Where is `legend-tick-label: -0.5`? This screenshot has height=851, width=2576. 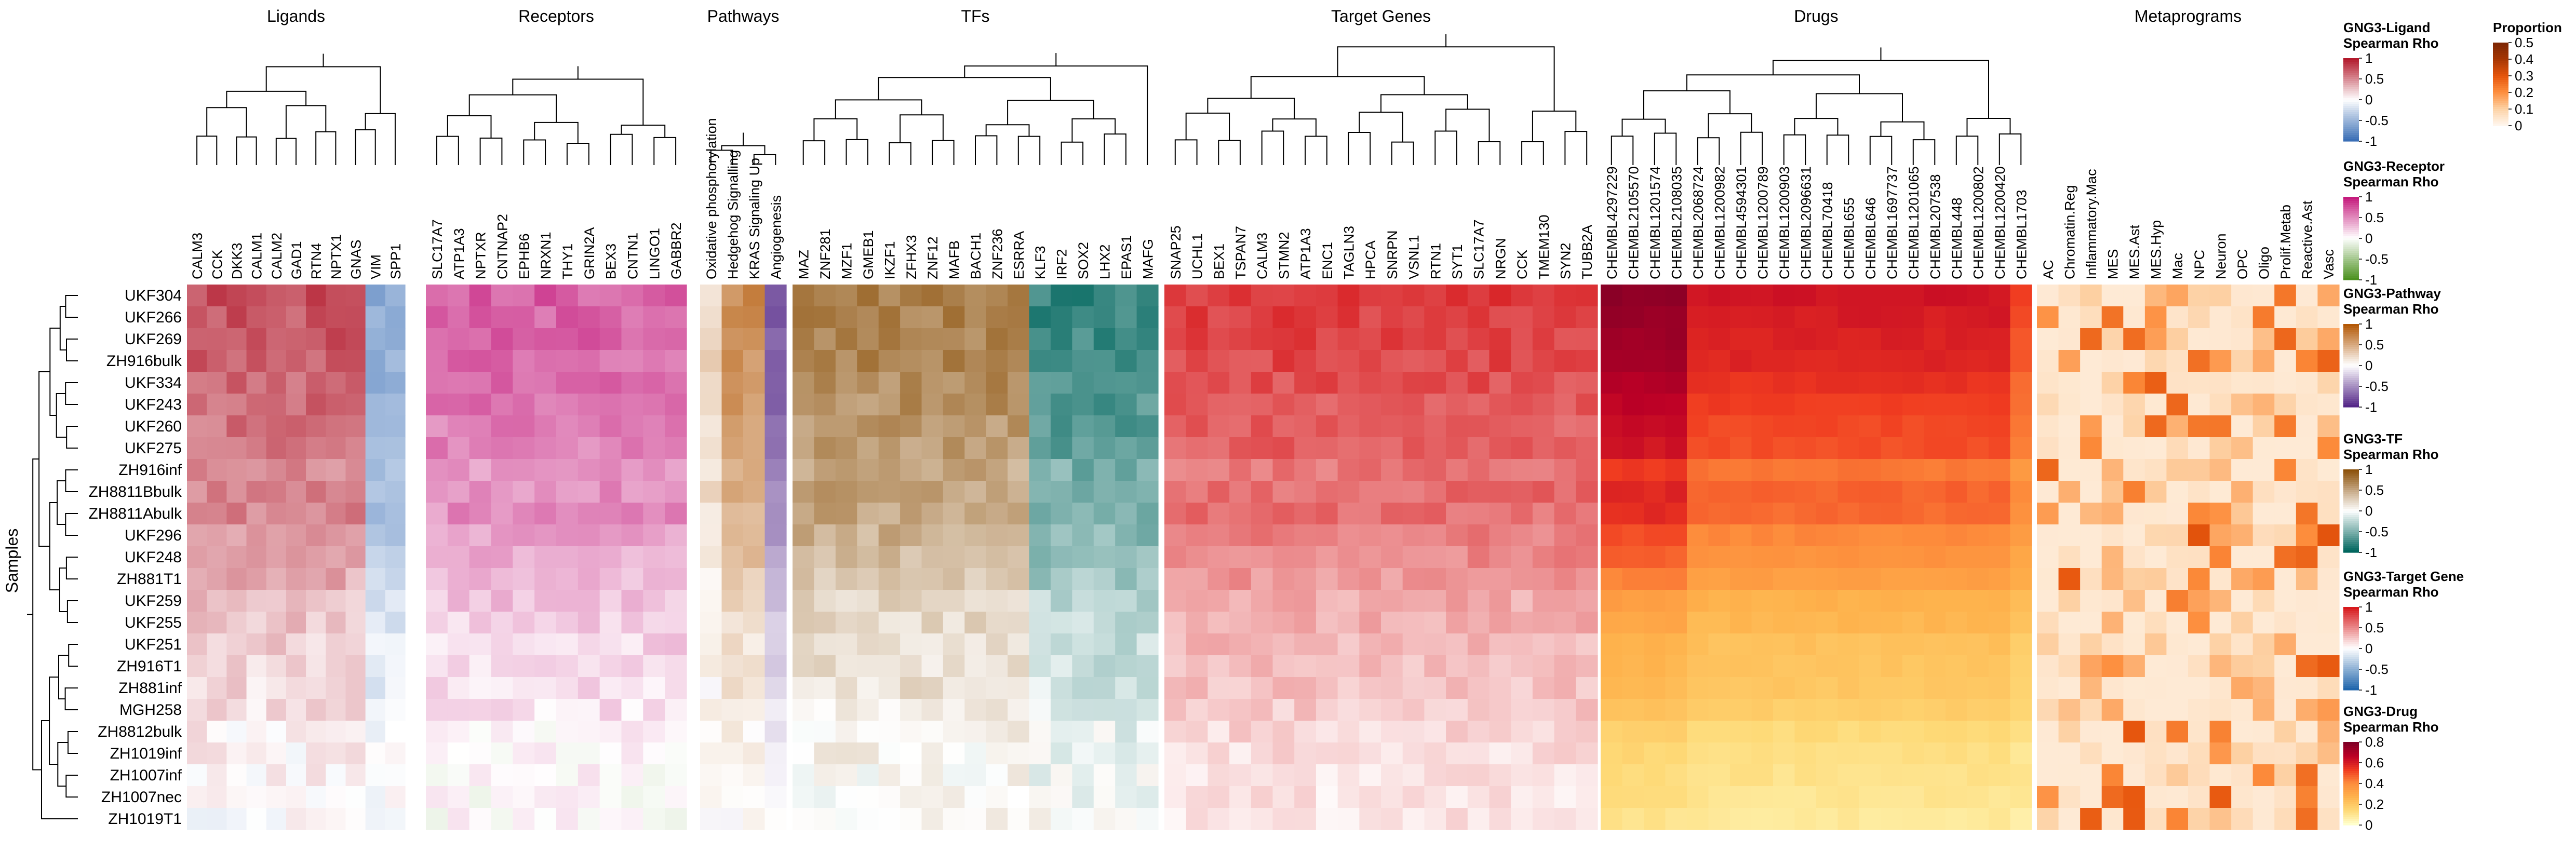
legend-tick-label: -0.5 is located at coordinates (2377, 669).